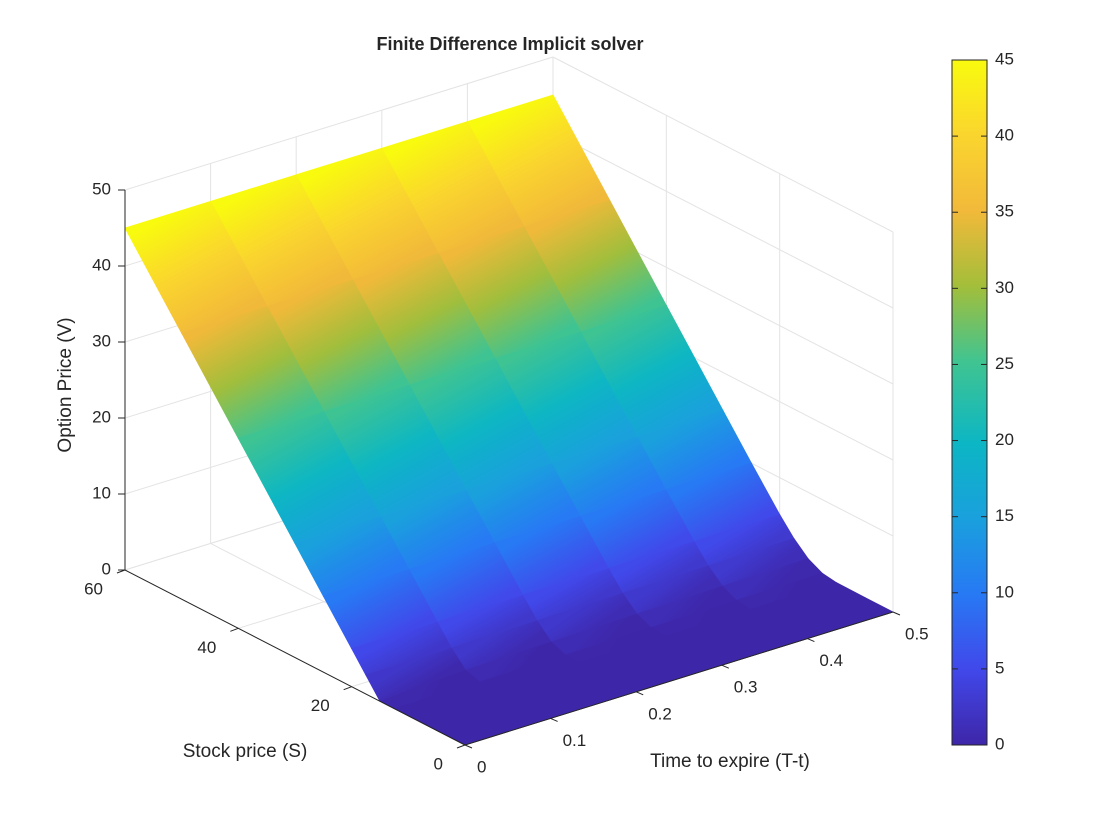 This screenshot has width=1116, height=834. What do you see at coordinates (999, 667) in the screenshot?
I see `colorbar-tick-label: 5` at bounding box center [999, 667].